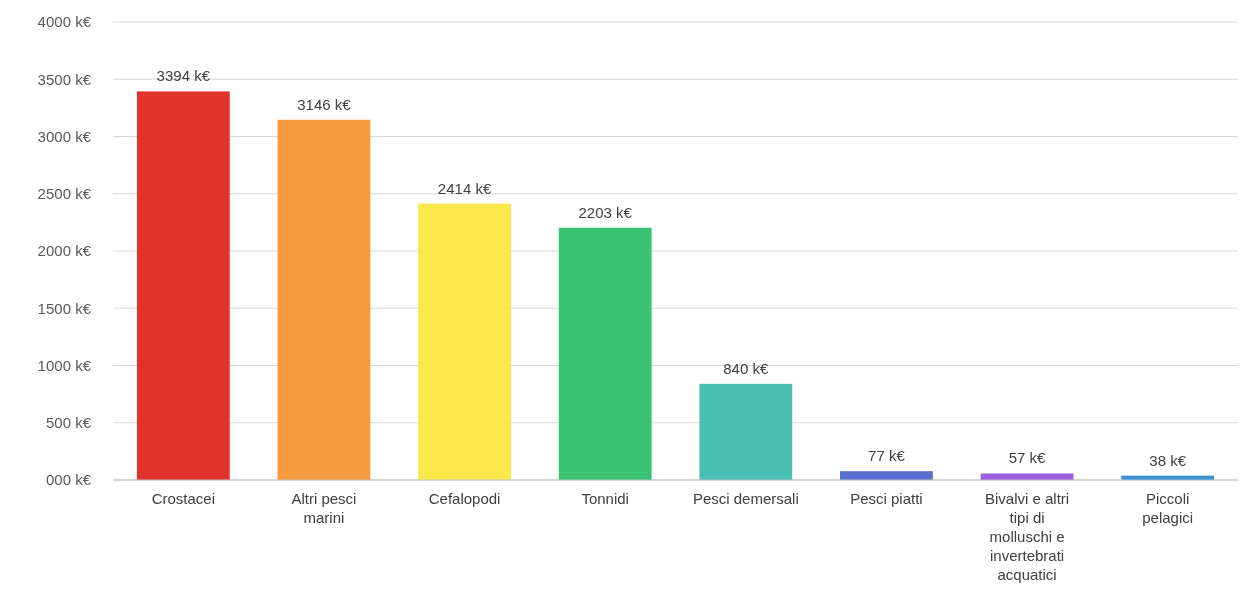 This screenshot has height=612, width=1254. I want to click on y-tick-label: 2500 k€, so click(64, 193).